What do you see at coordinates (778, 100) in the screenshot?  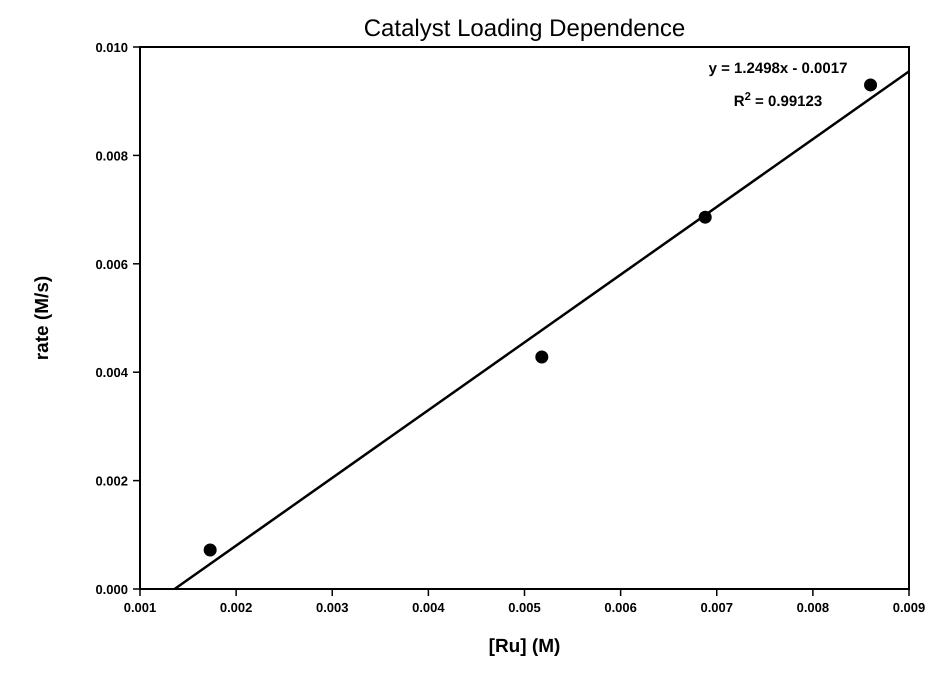 I see `annotation: R$^{2}$ = 0.99123` at bounding box center [778, 100].